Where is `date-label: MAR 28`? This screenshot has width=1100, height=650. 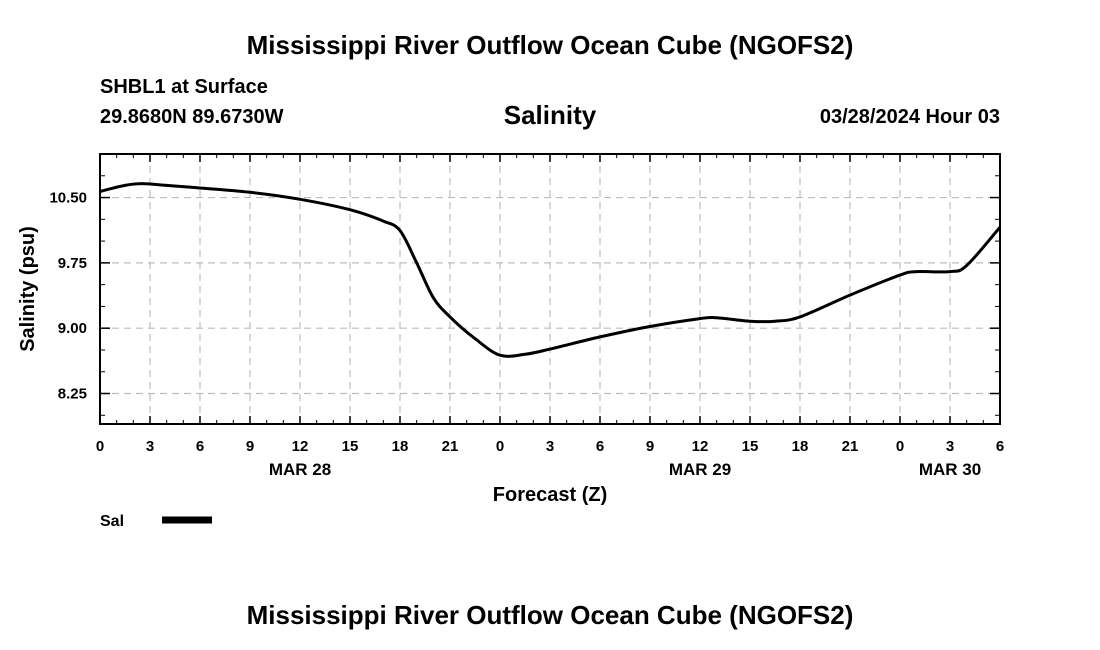
date-label: MAR 28 is located at coordinates (300, 469).